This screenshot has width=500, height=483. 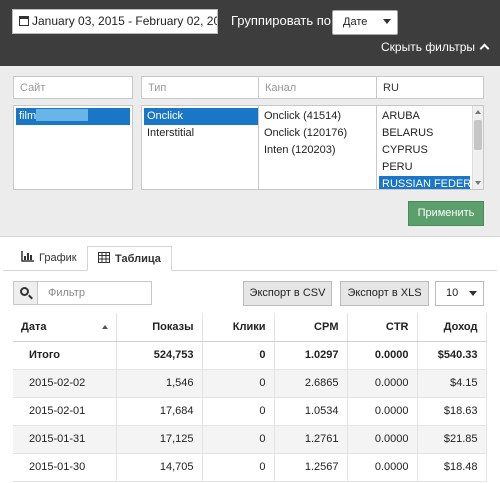 What do you see at coordinates (452, 467) in the screenshot?
I see `table-cell: $18.48` at bounding box center [452, 467].